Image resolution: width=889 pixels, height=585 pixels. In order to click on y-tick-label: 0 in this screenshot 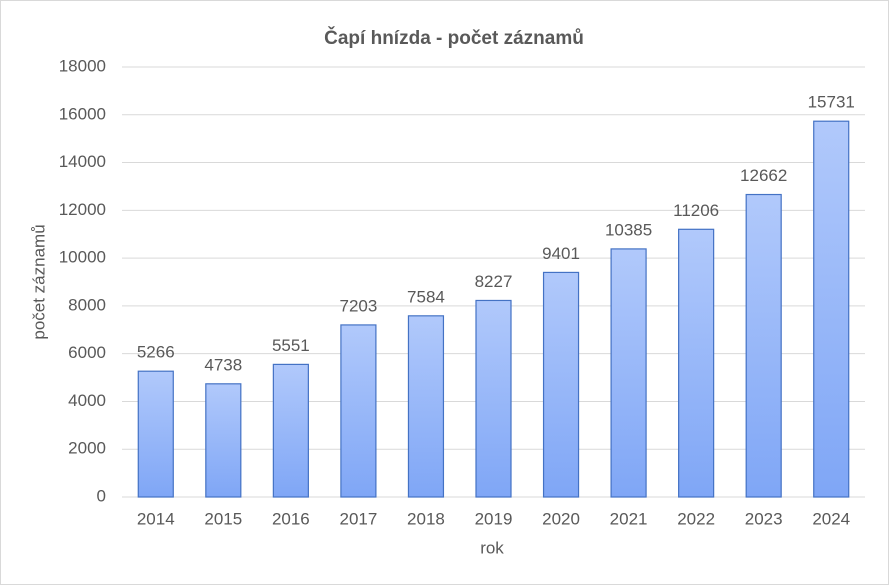, I will do `click(101, 495)`.